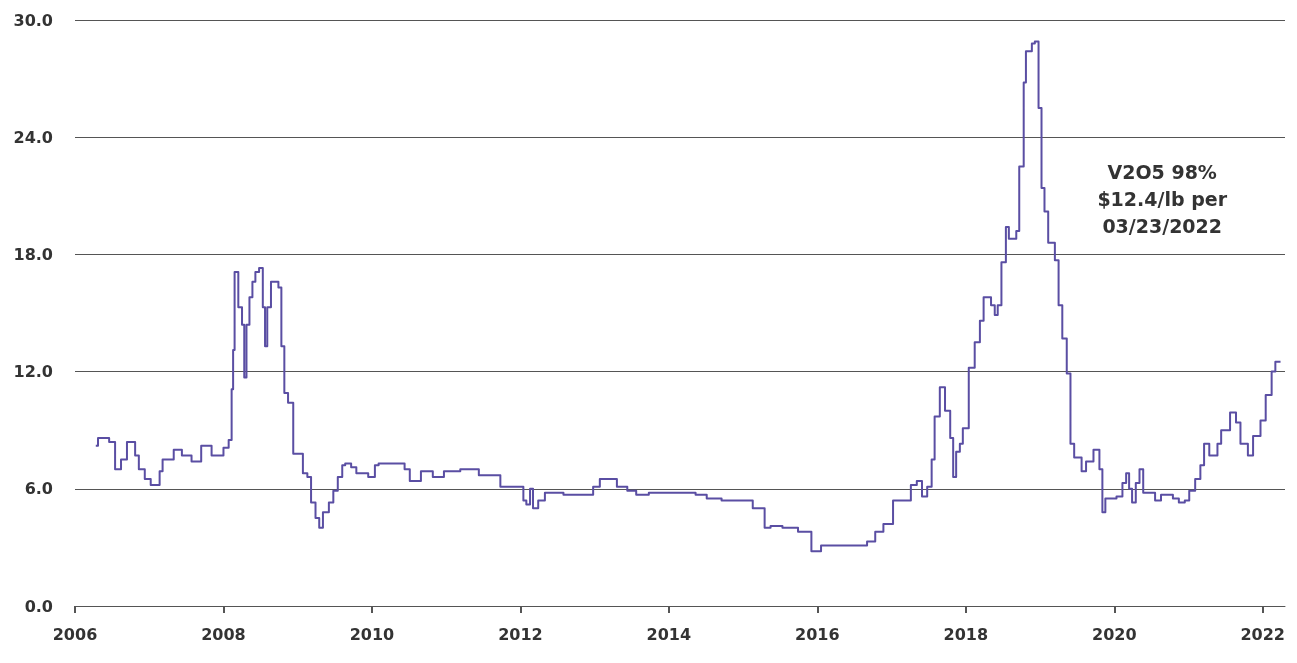  What do you see at coordinates (669, 634) in the screenshot?
I see `x-tick-label: 2014` at bounding box center [669, 634].